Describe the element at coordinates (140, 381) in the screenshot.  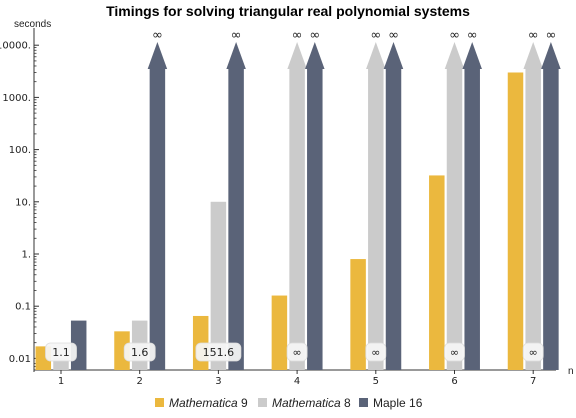
I see `x-tick-label: 2` at that location.